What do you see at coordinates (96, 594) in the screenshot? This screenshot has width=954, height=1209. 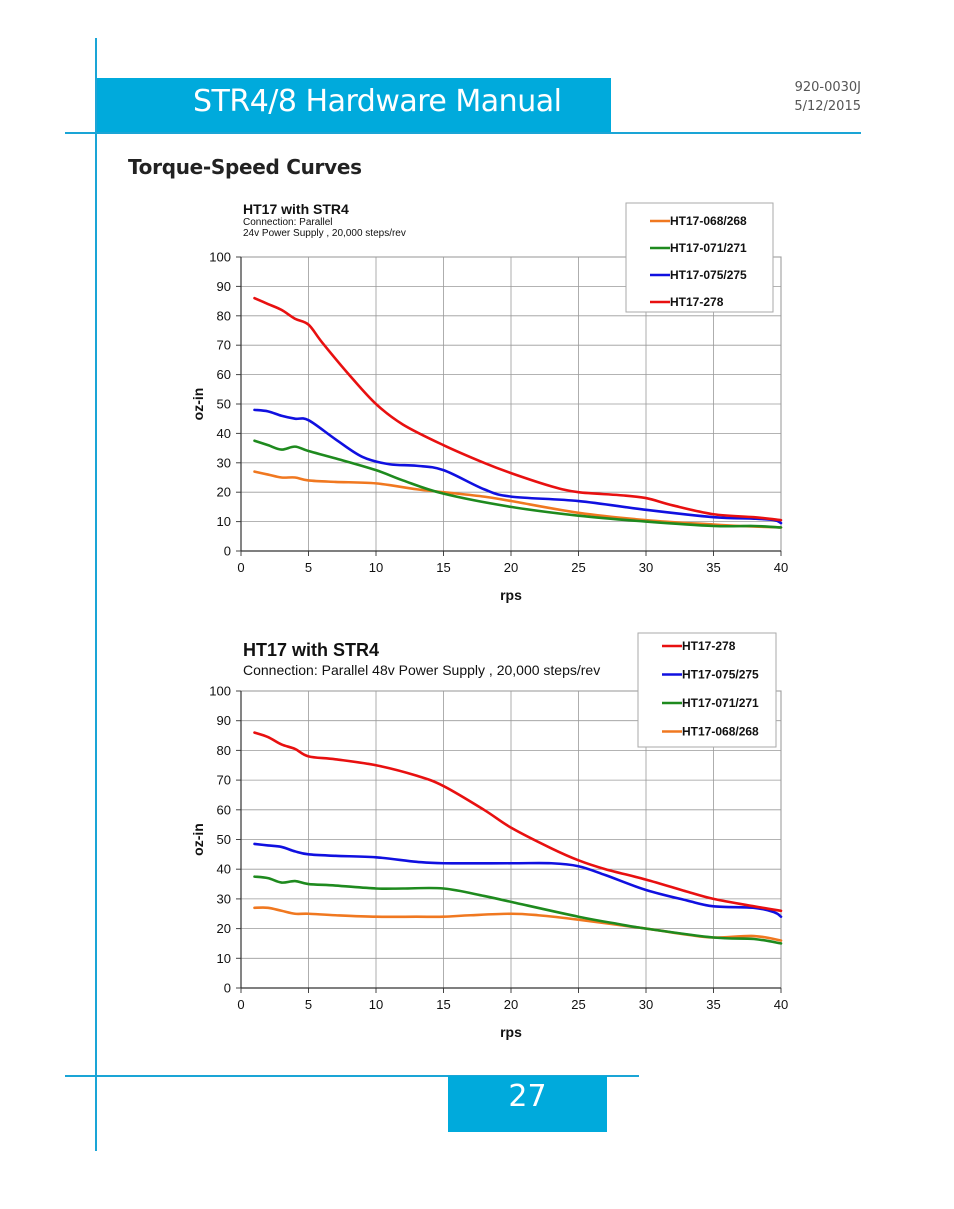 I see `left-accent-rule` at bounding box center [96, 594].